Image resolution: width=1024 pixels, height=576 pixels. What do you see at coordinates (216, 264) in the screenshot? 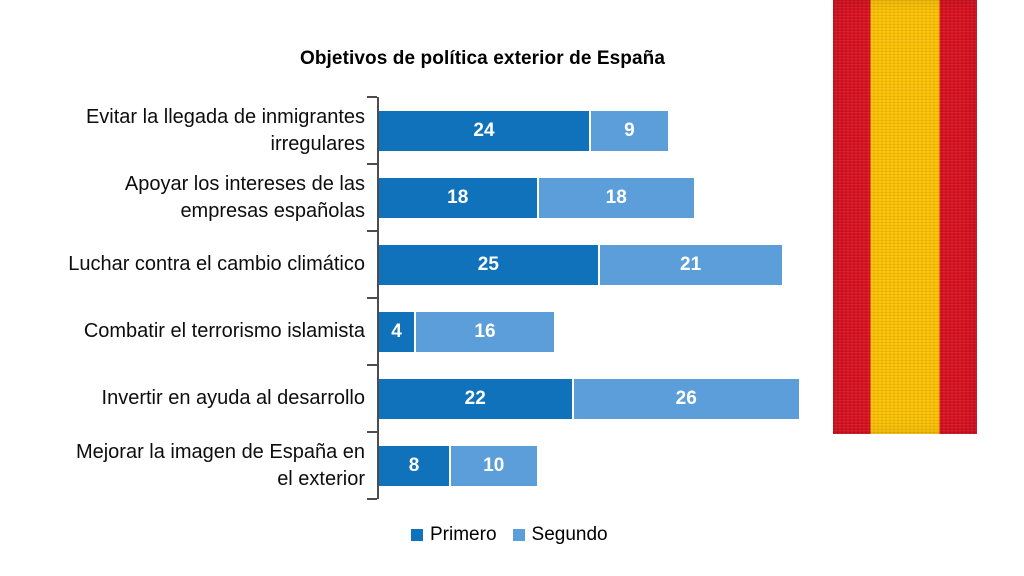
I see `category-label: Luchar contra el cambio climático` at bounding box center [216, 264].